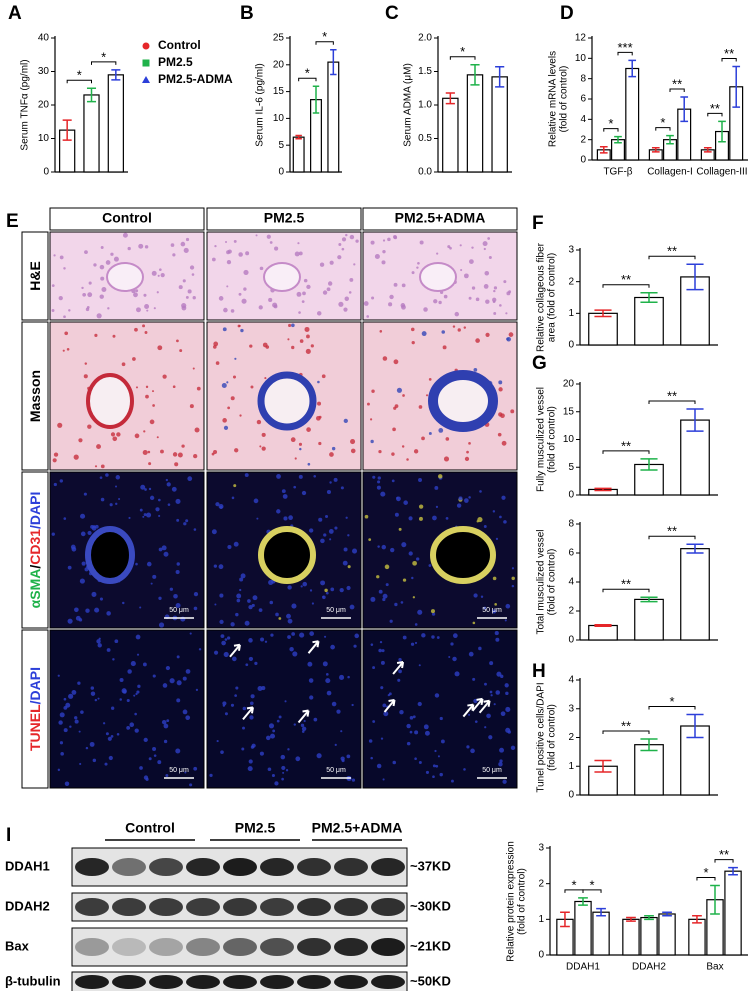 This screenshot has width=756, height=991. Describe the element at coordinates (150, 828) in the screenshot. I see `lane-group-label: Control` at that location.